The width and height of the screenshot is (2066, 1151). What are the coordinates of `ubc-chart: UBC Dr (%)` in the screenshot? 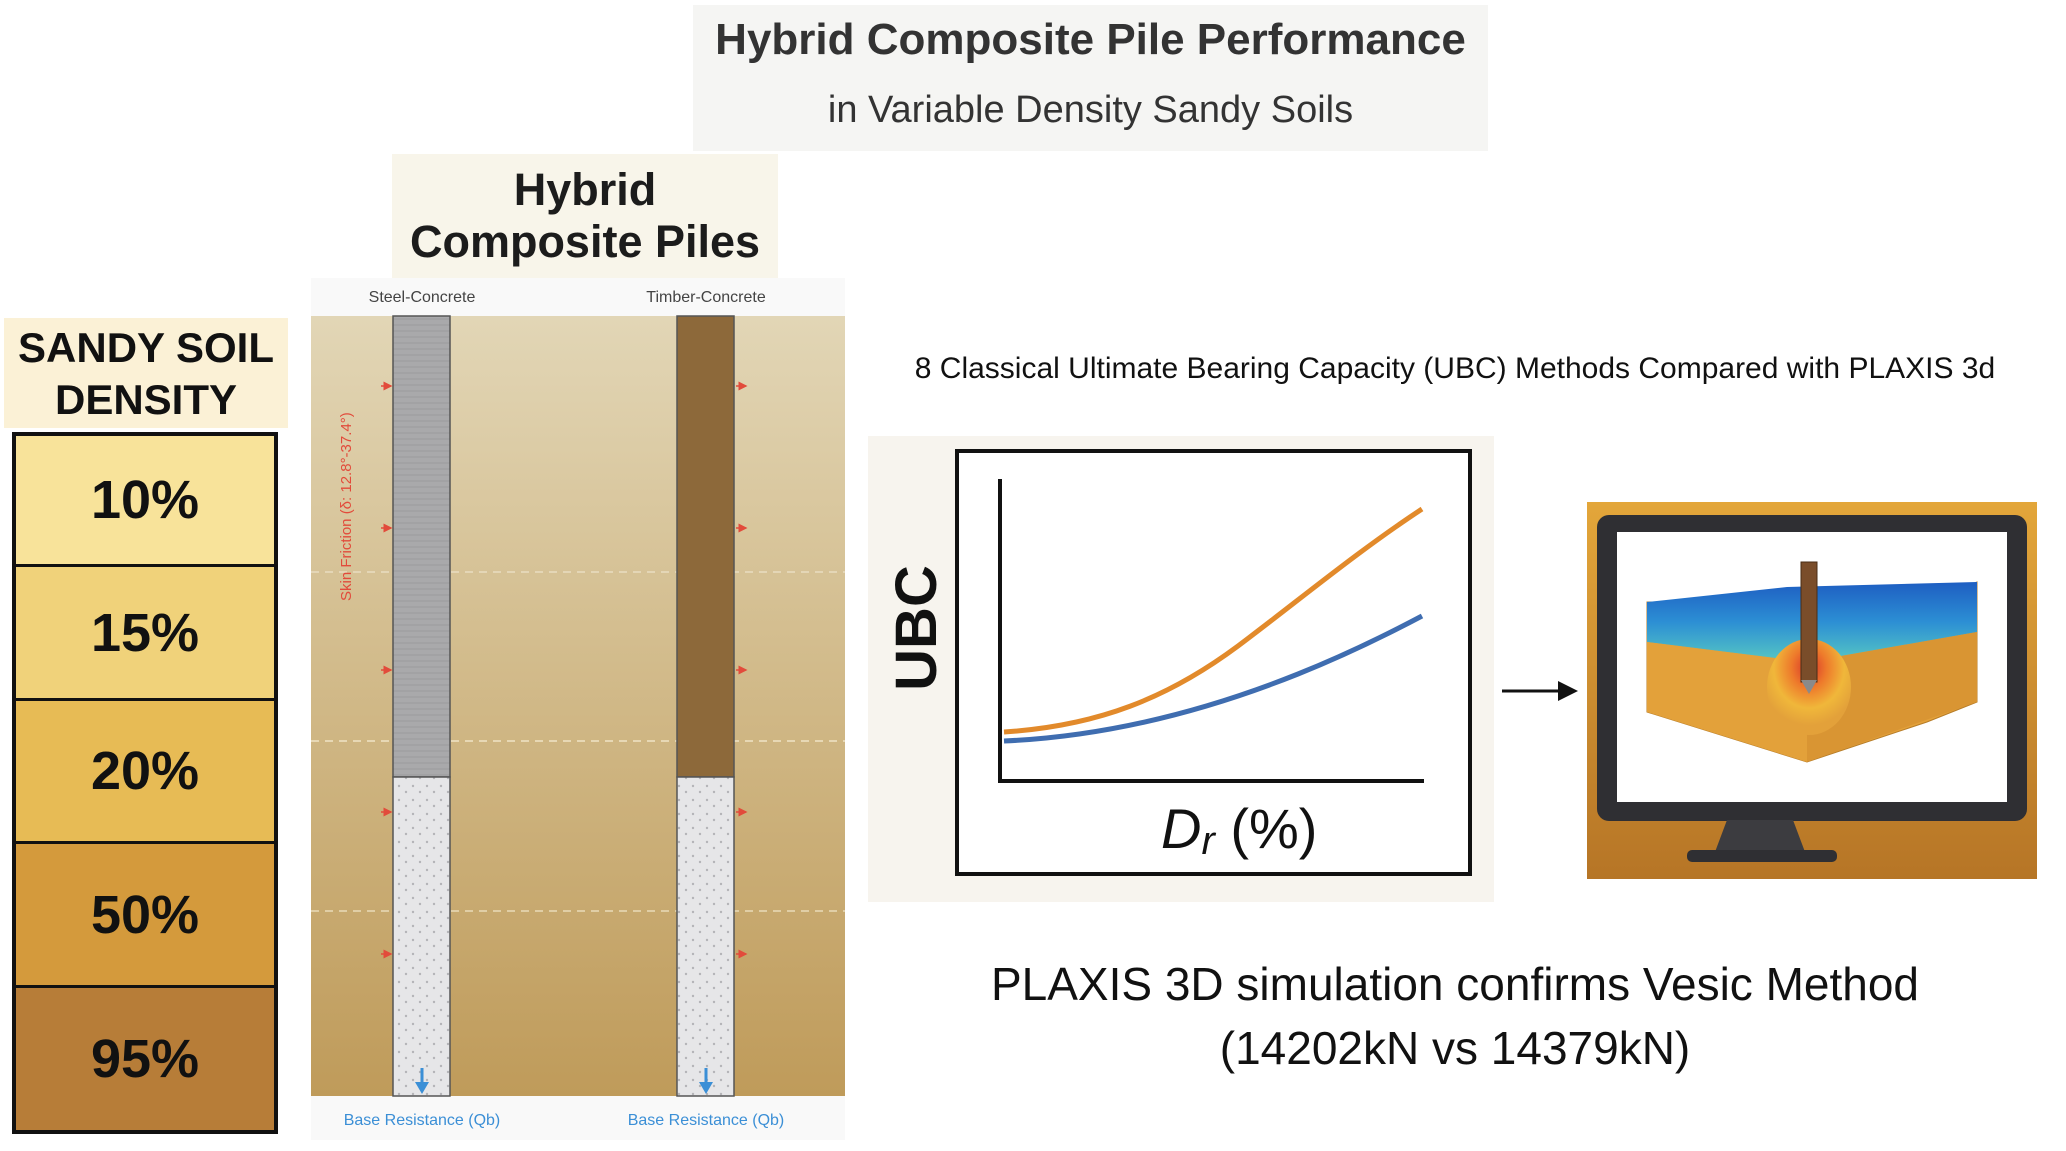 It's located at (1181, 669).